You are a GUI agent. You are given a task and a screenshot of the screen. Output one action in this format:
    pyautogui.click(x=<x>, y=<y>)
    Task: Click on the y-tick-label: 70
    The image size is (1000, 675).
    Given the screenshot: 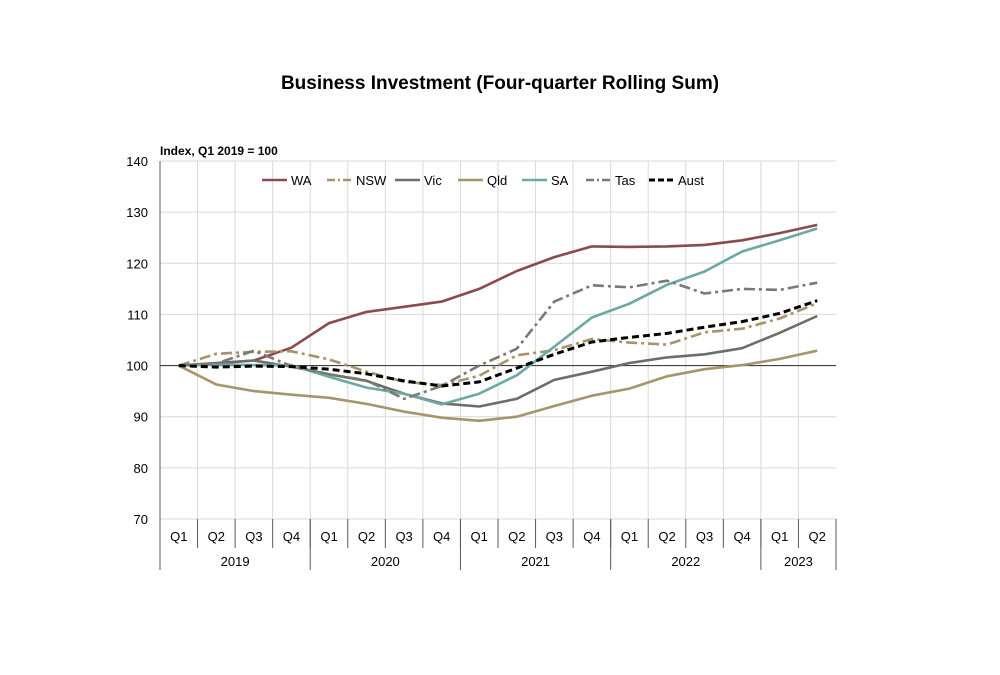 What is the action you would take?
    pyautogui.click(x=141, y=519)
    